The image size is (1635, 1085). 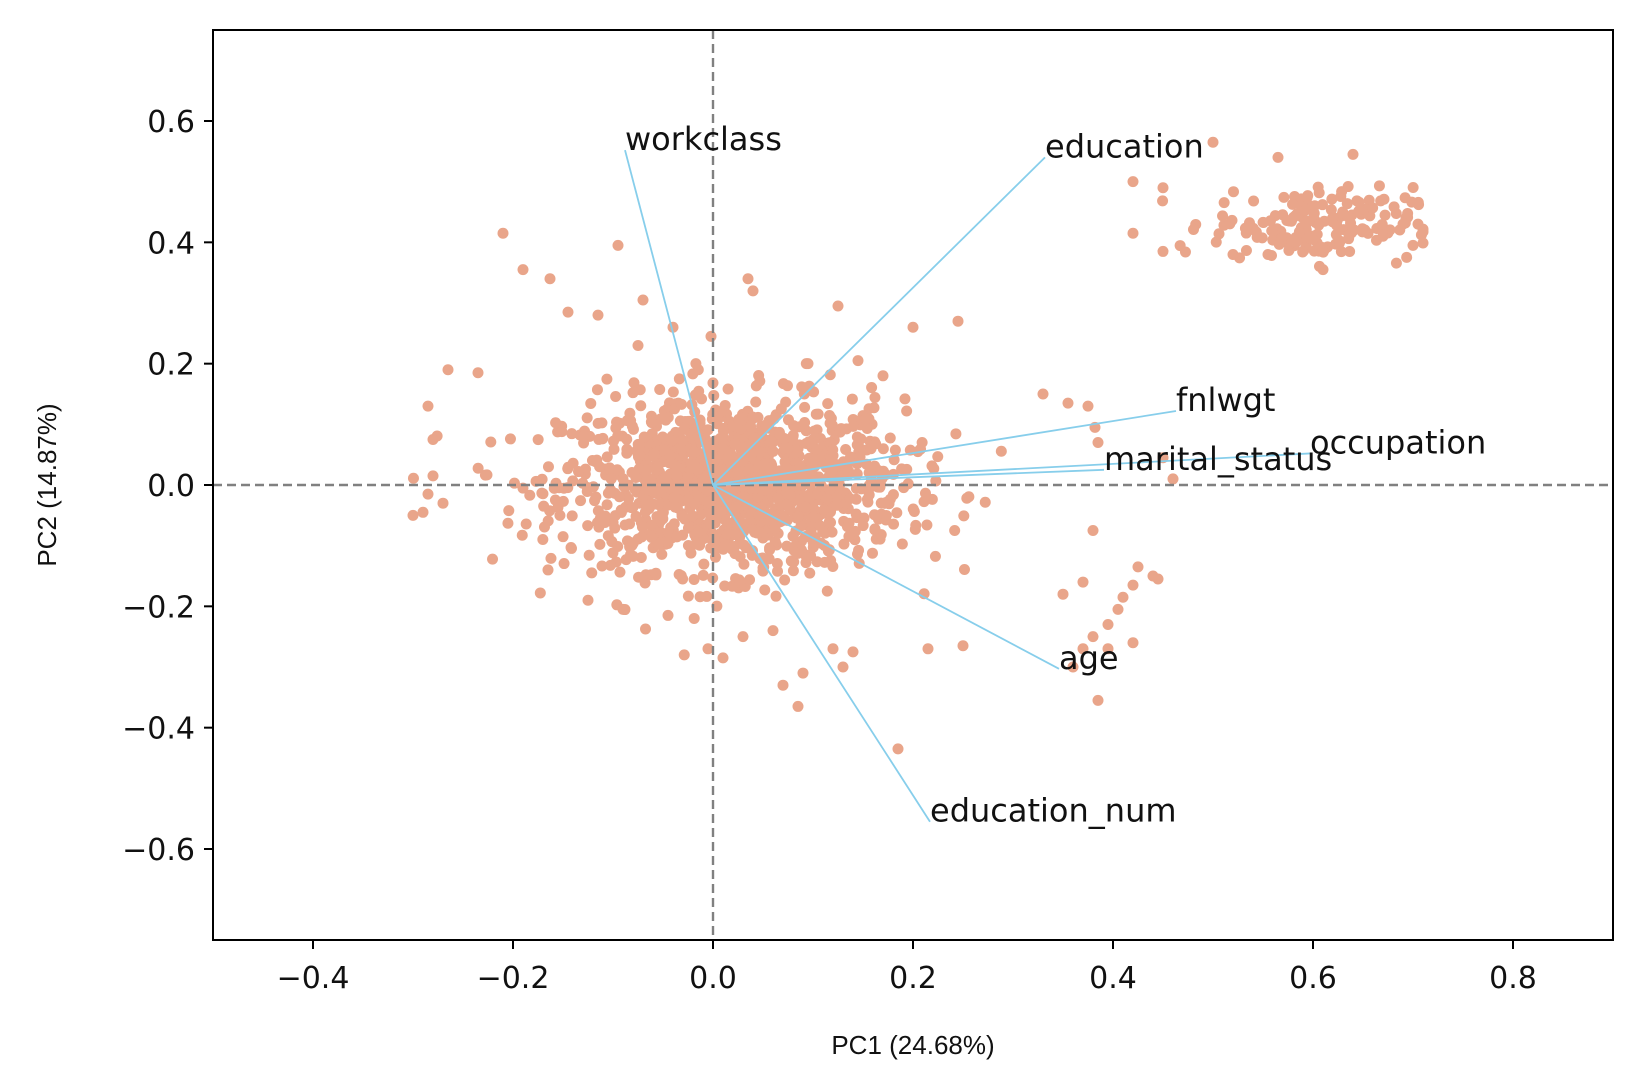 I want to click on y-tick-label: −0.6, so click(x=158, y=850).